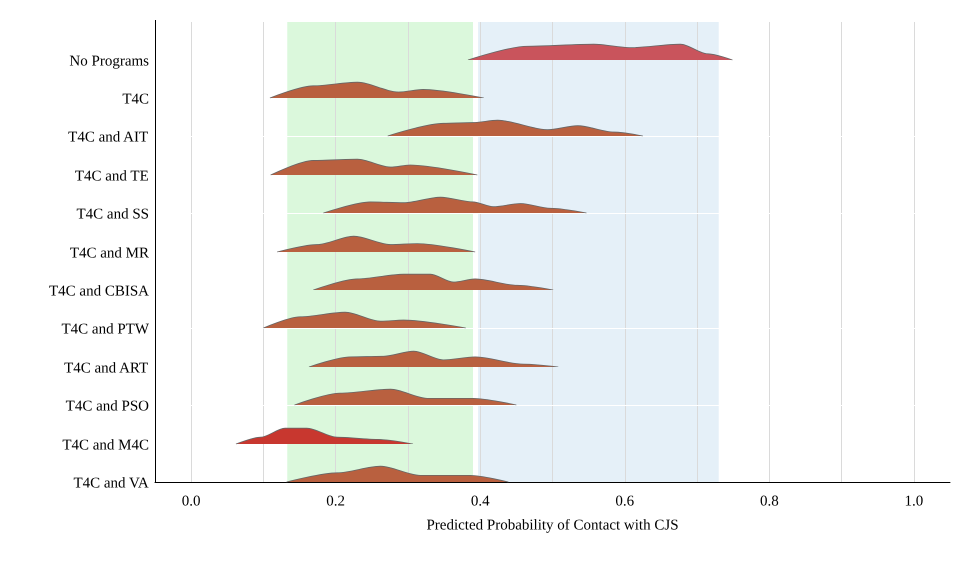 This screenshot has height=583, width=972. I want to click on y-axis-title: T4C and ART, so click(106, 368).